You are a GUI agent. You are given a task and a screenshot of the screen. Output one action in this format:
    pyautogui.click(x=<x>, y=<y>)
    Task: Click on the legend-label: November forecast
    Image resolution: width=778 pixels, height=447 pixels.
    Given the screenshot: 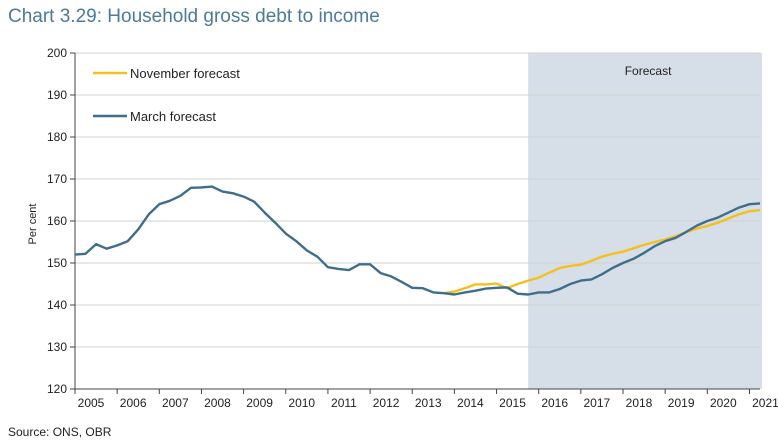 What is the action you would take?
    pyautogui.click(x=185, y=73)
    